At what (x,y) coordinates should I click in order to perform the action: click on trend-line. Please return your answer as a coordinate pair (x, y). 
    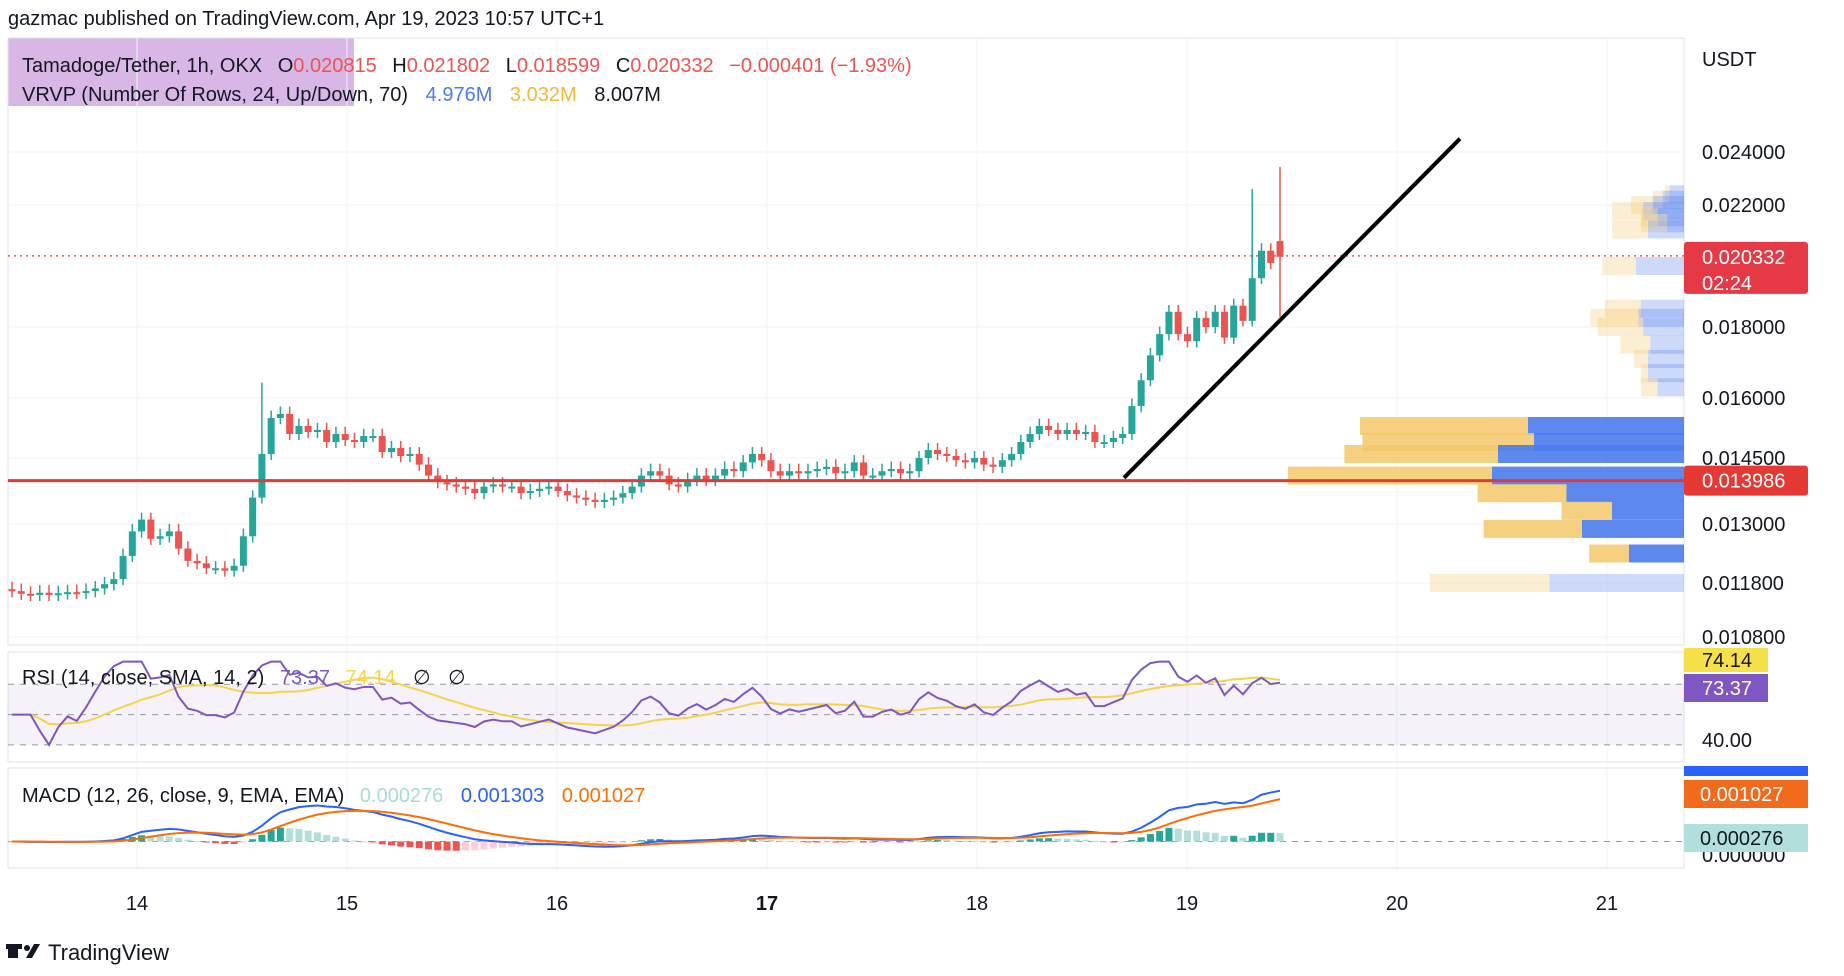
    Looking at the image, I should click on (1292, 308).